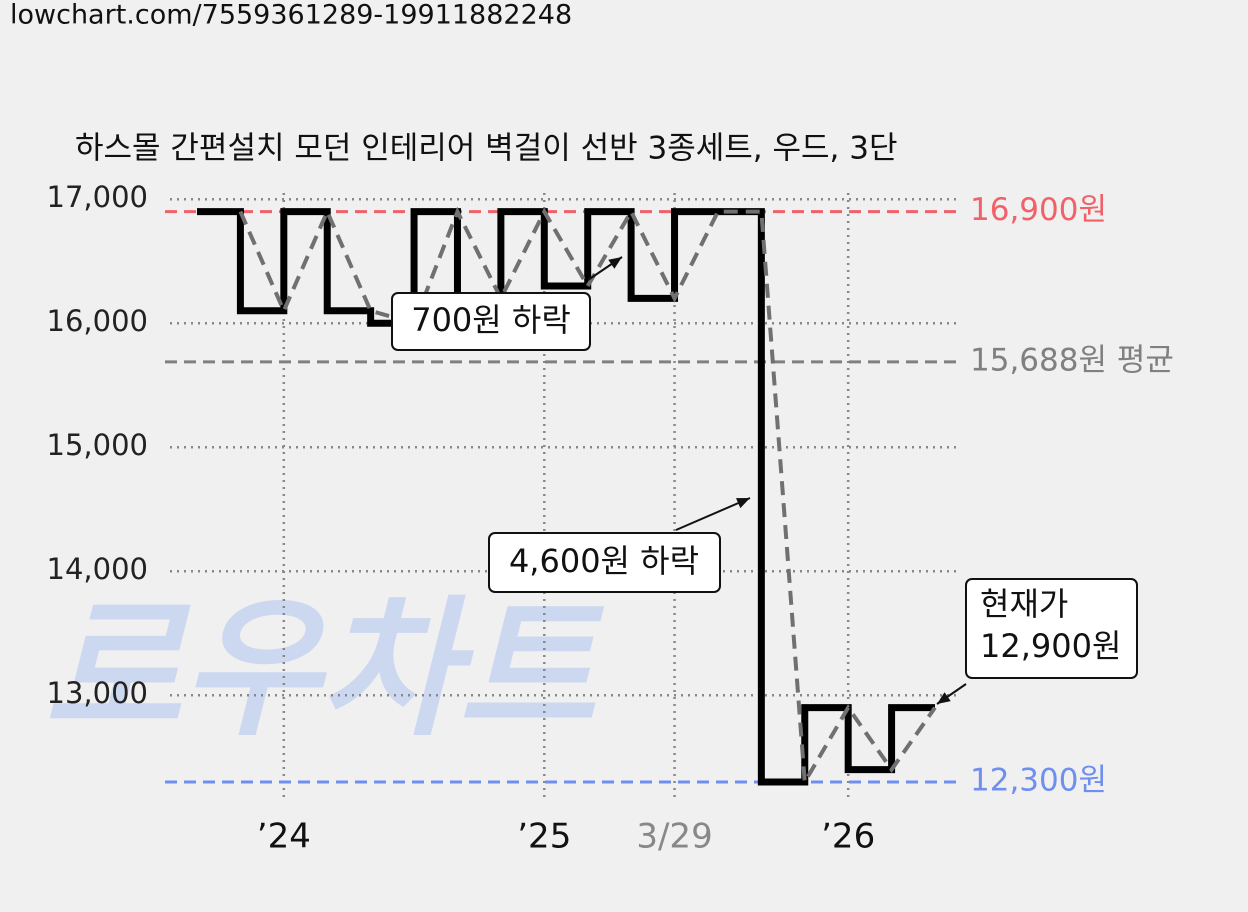  What do you see at coordinates (284, 837) in the screenshot?
I see `x-tick-label: ’24` at bounding box center [284, 837].